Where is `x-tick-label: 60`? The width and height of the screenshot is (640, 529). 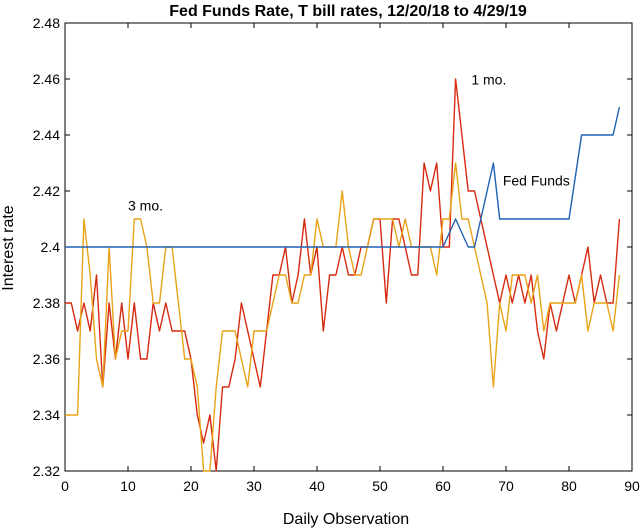 x-tick-label: 60 is located at coordinates (443, 486).